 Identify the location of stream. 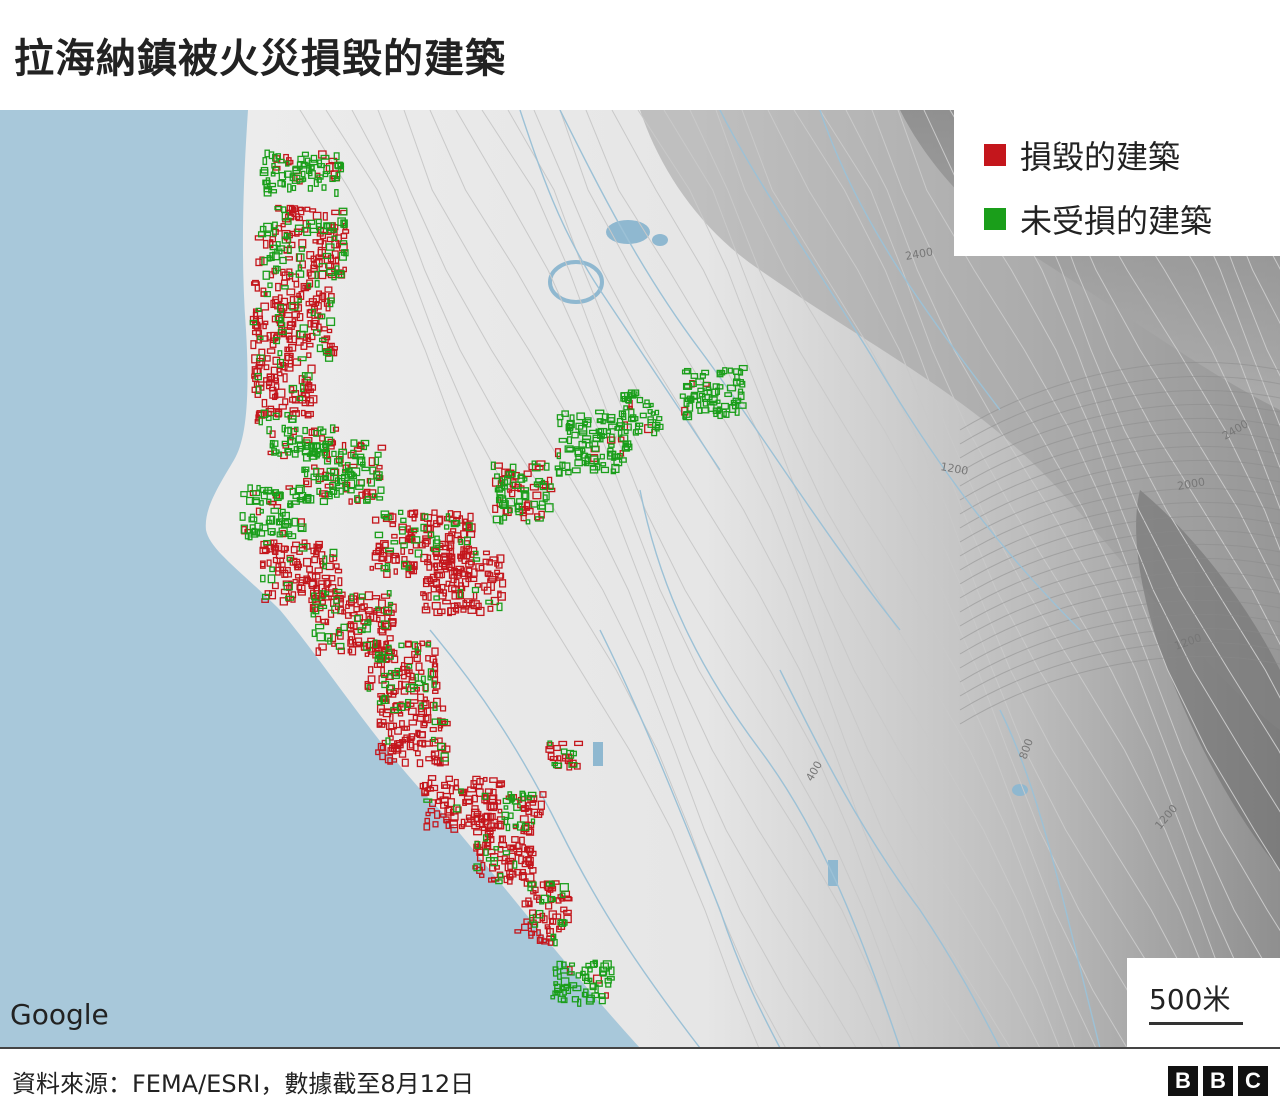
(770, 768).